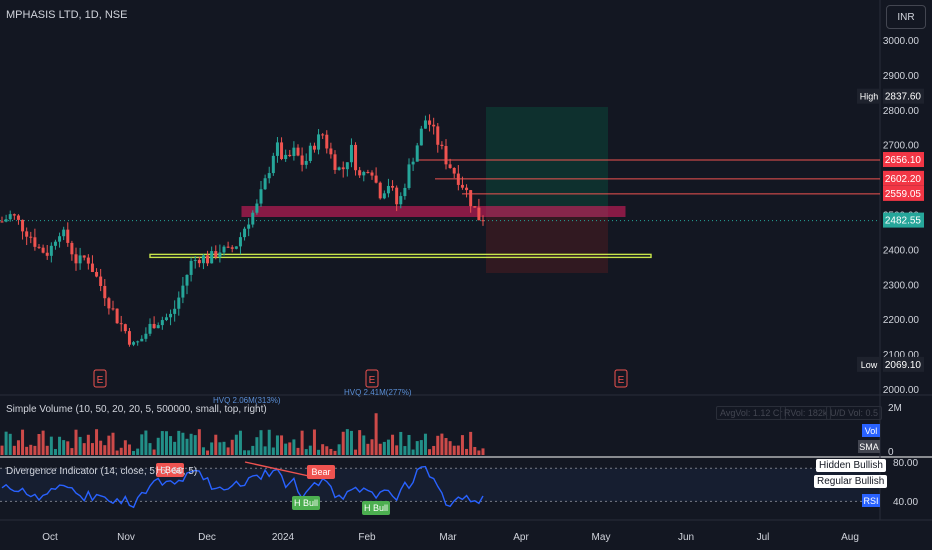  I want to click on price-tick-label: 3000.00, so click(901, 41).